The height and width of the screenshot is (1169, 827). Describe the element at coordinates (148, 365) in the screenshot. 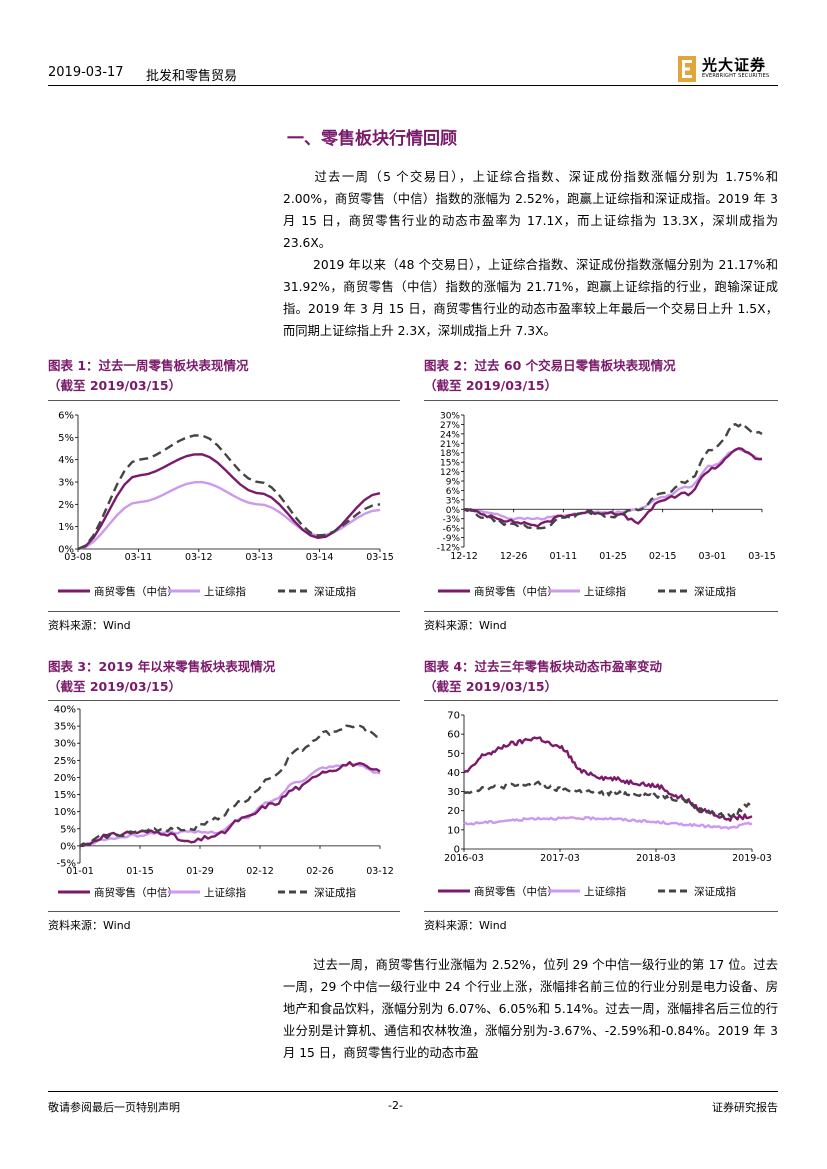

I see `chart1-title: 图表 1：过去一周零售板块表现情况` at that location.